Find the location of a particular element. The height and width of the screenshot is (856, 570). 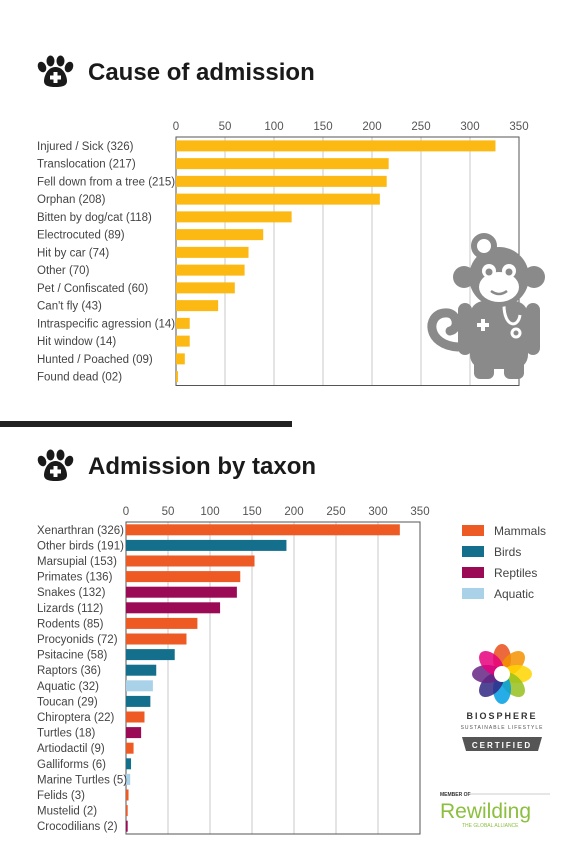

tick-label: 150 is located at coordinates (251, 512).